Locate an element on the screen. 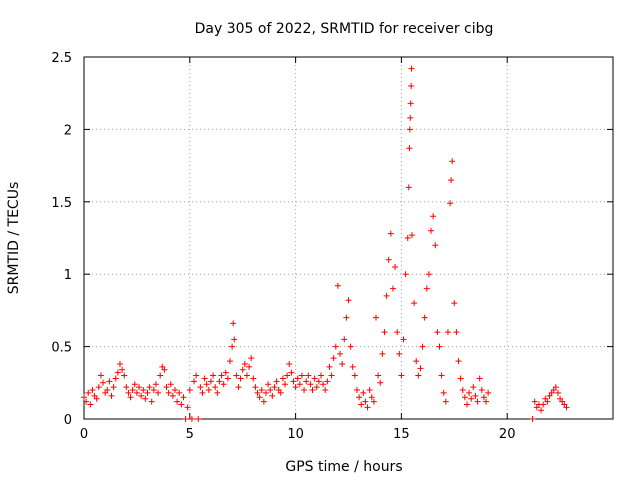  x-axis-label: GPS time / hours is located at coordinates (343, 467).